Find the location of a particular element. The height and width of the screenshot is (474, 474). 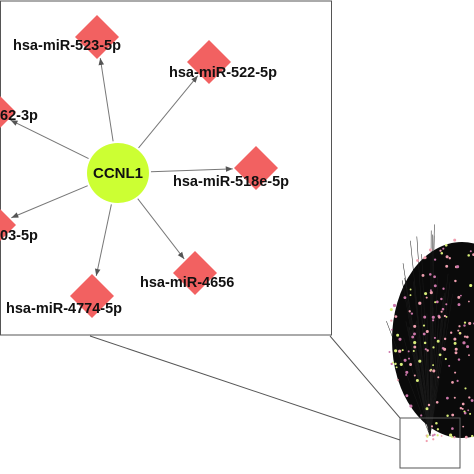

ccnl1-label: CCNL1 is located at coordinates (118, 173).